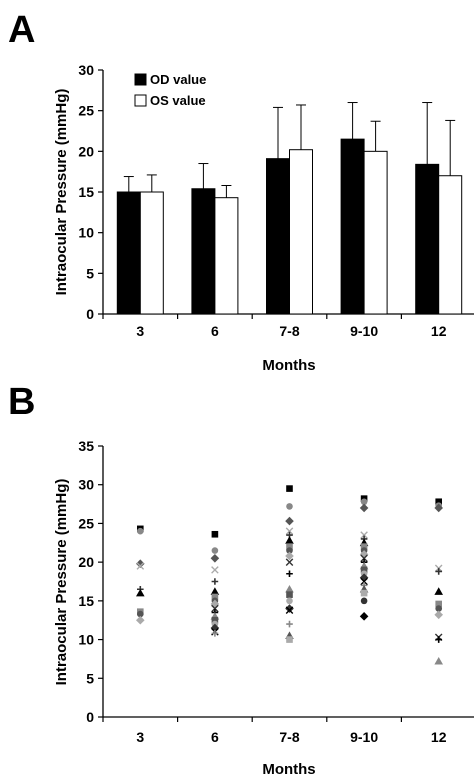 The height and width of the screenshot is (782, 474). What do you see at coordinates (90, 314) in the screenshot?
I see `chart-a-y-tick-label: 0` at bounding box center [90, 314].